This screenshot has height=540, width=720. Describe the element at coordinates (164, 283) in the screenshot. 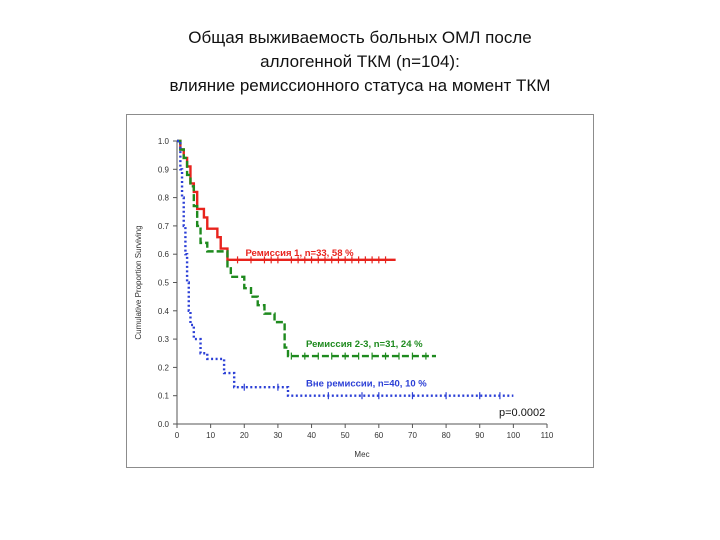

I see `y-tick-label: 0.5` at that location.